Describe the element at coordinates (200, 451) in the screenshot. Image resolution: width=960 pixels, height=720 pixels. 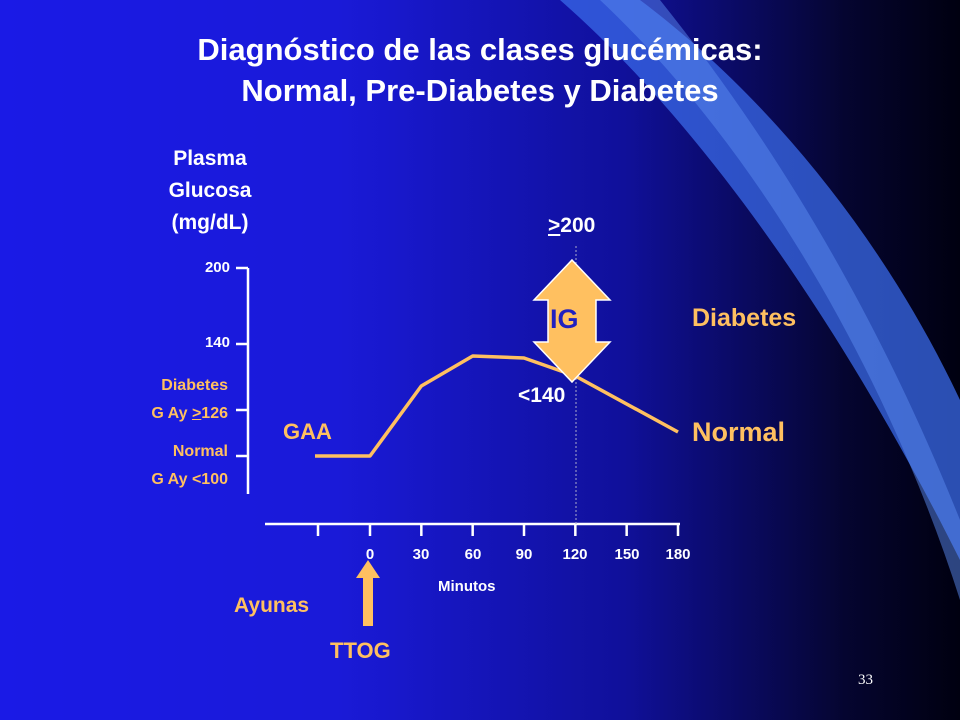
I see `threshold-normal-label: Normal` at that location.